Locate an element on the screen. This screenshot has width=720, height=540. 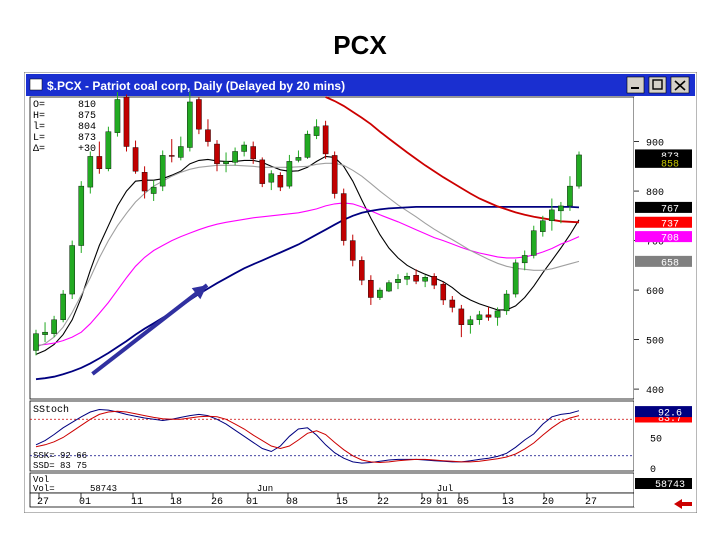
ohlc-value: 873 is located at coordinates (87, 138).